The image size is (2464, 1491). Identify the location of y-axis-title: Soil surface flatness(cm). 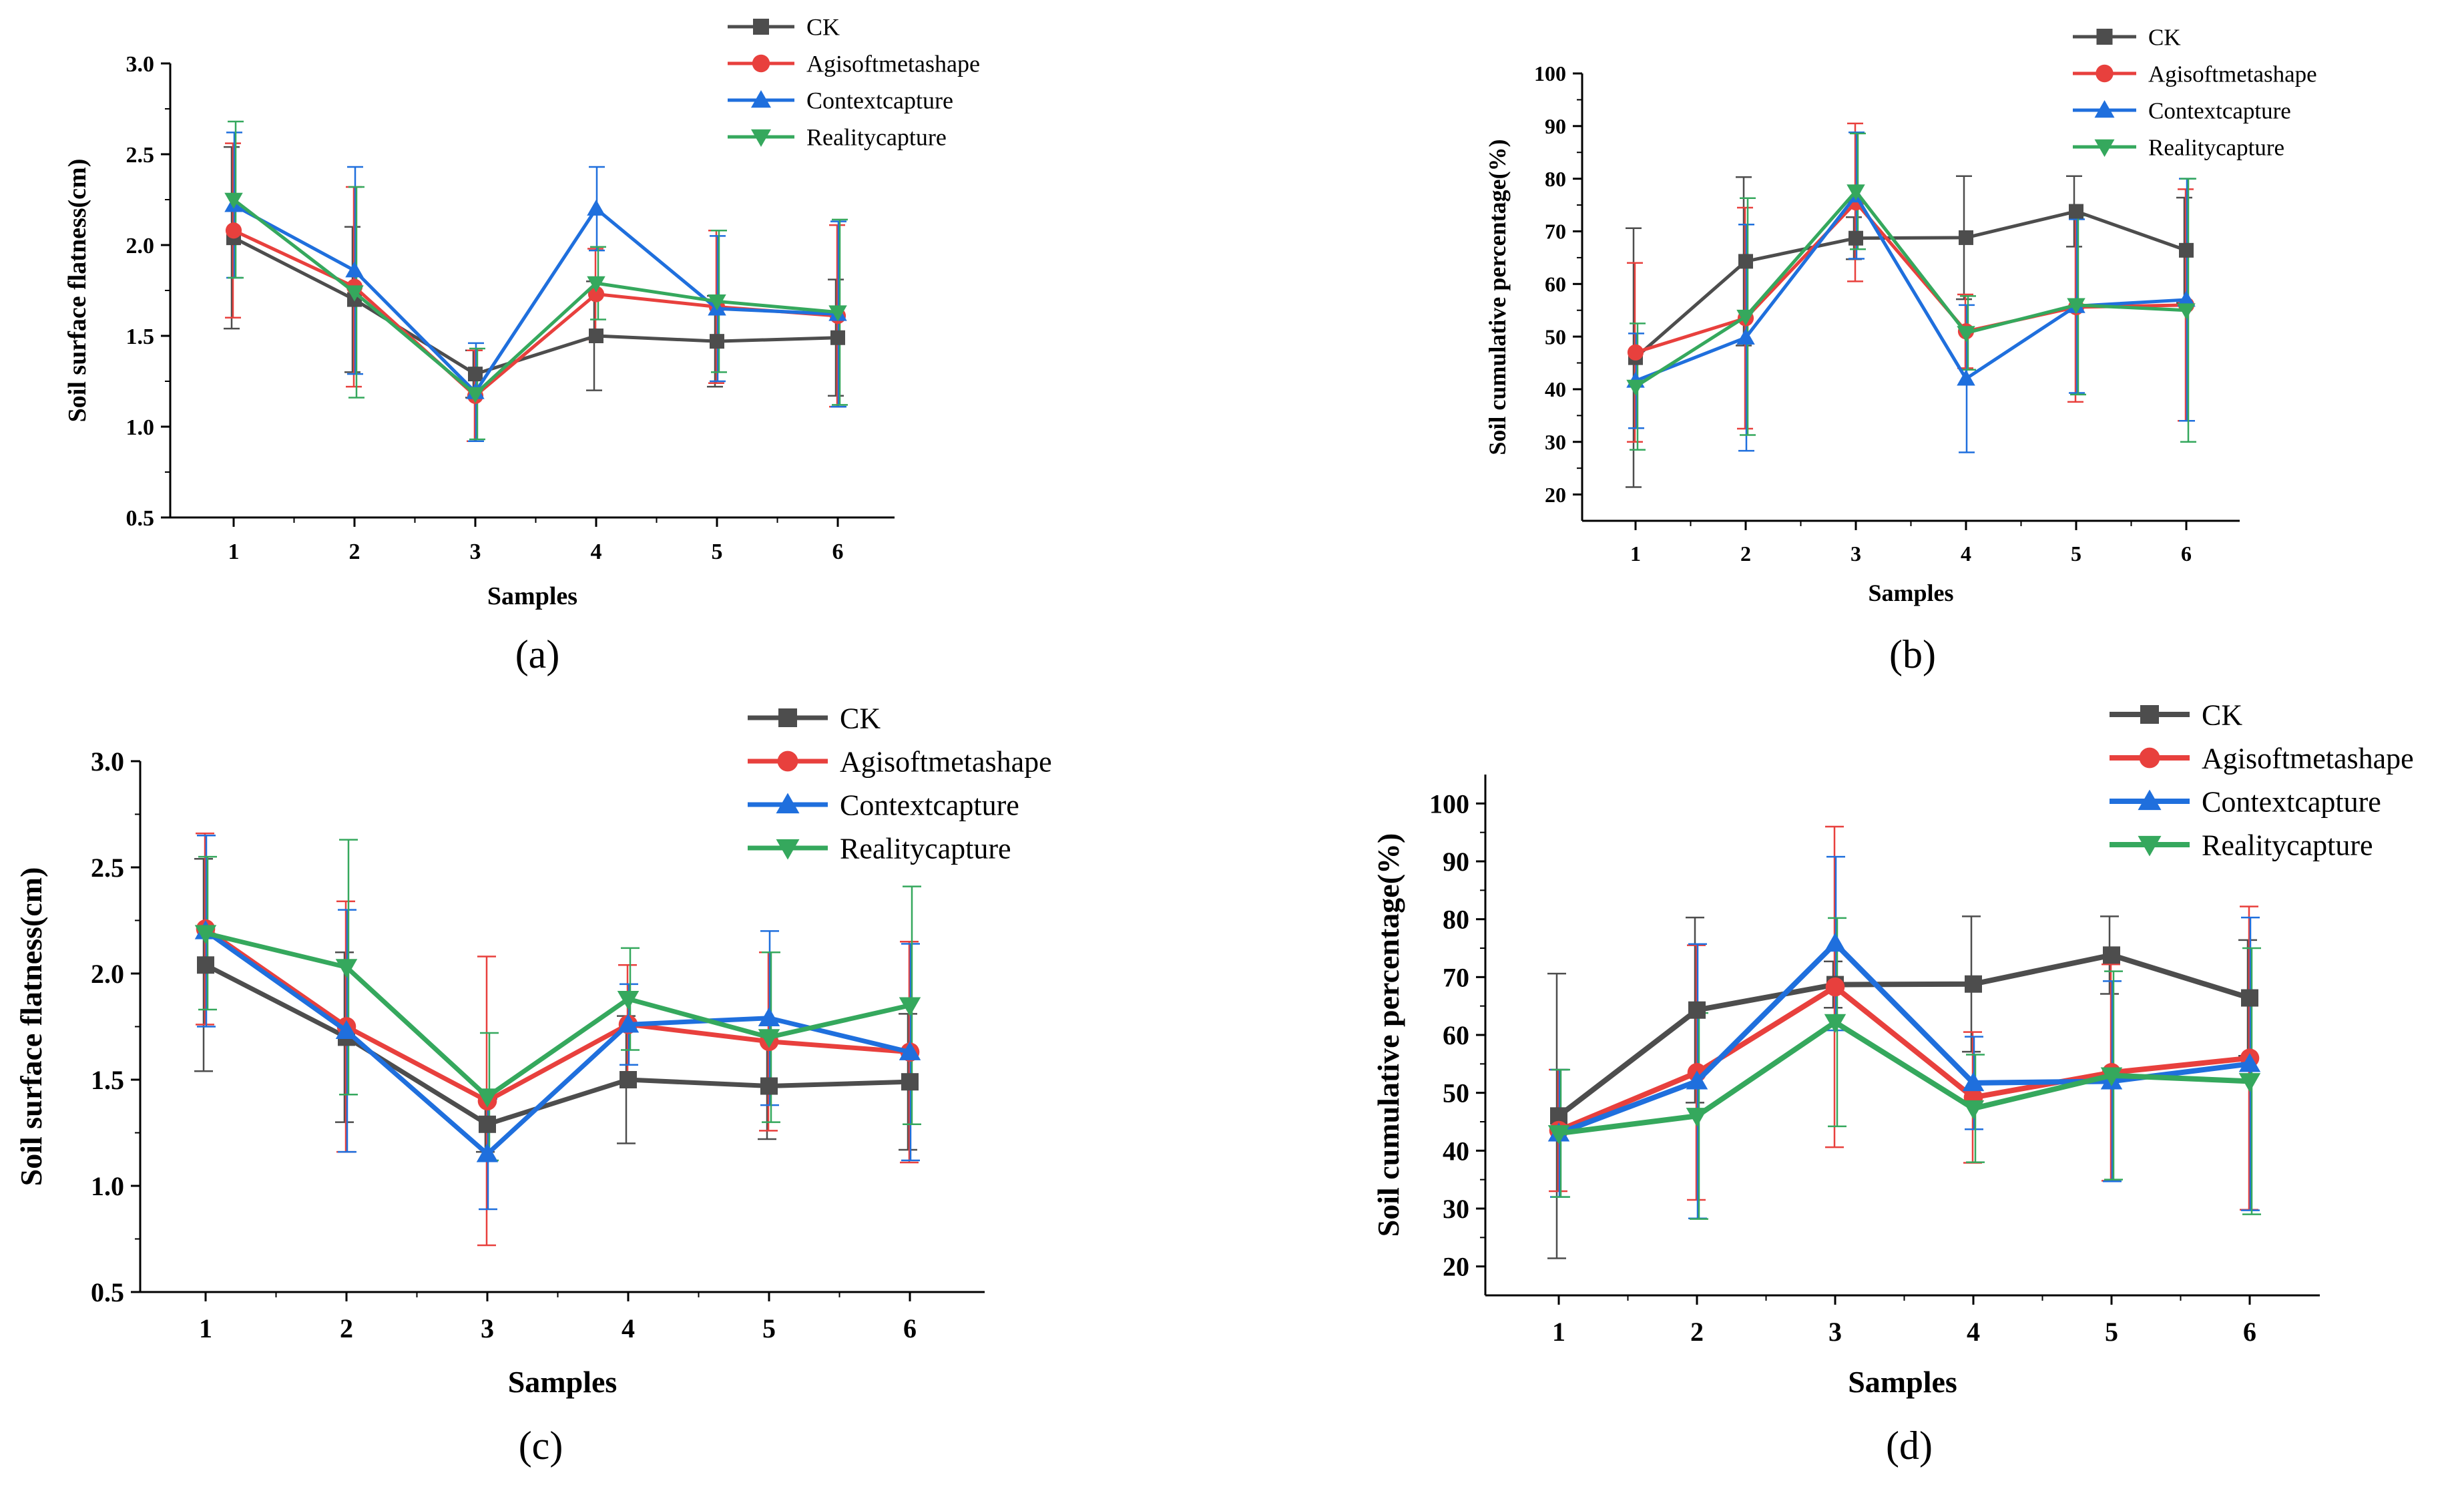
(77, 291).